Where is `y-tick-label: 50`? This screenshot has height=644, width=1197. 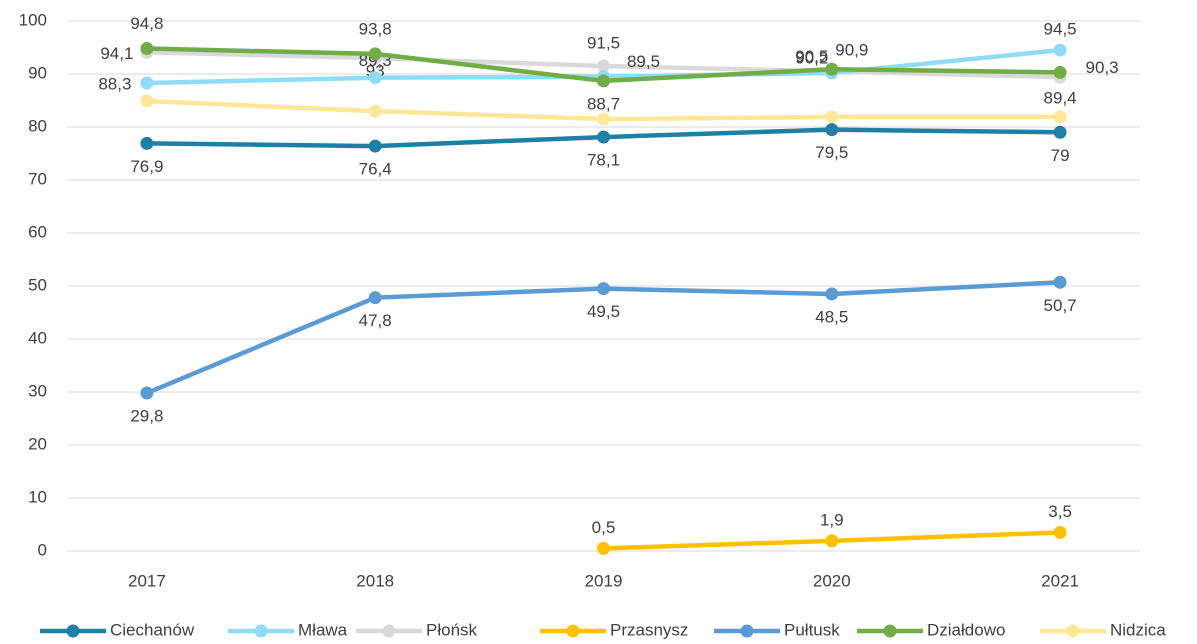 y-tick-label: 50 is located at coordinates (37, 284).